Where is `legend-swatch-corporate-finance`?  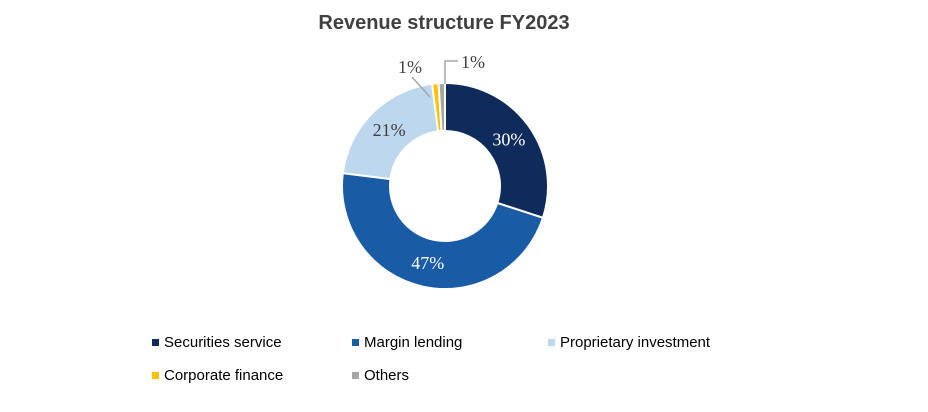
legend-swatch-corporate-finance is located at coordinates (155, 375).